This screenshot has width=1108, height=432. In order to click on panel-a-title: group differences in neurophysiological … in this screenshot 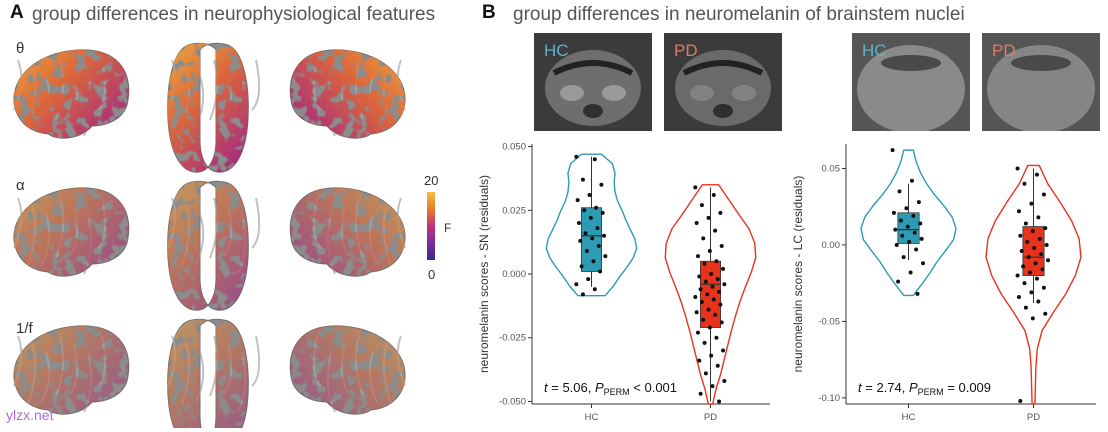, I will do `click(234, 14)`.